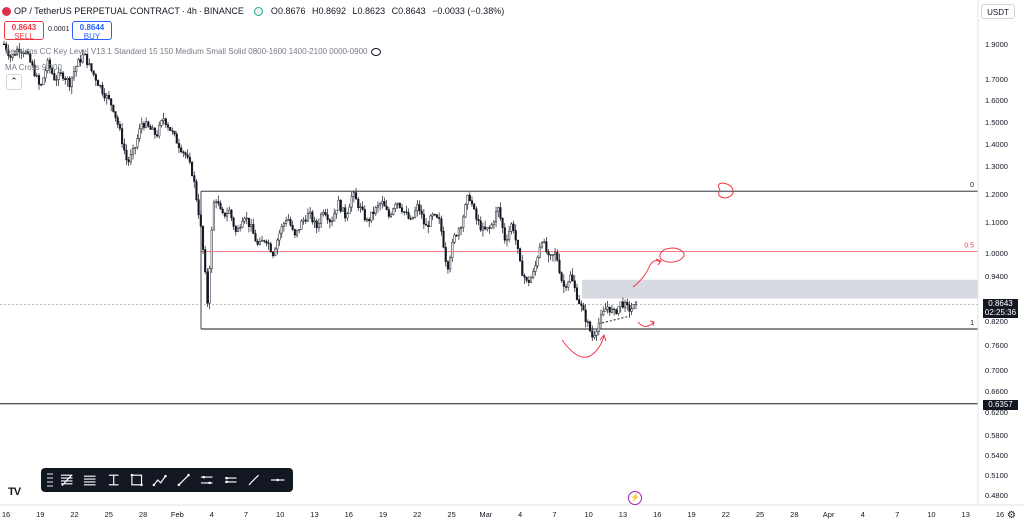 This screenshot has height=529, width=1024. What do you see at coordinates (97, 11) in the screenshot?
I see `symbol-name: OP / TetherUS PERPETUAL CONTRACT` at bounding box center [97, 11].